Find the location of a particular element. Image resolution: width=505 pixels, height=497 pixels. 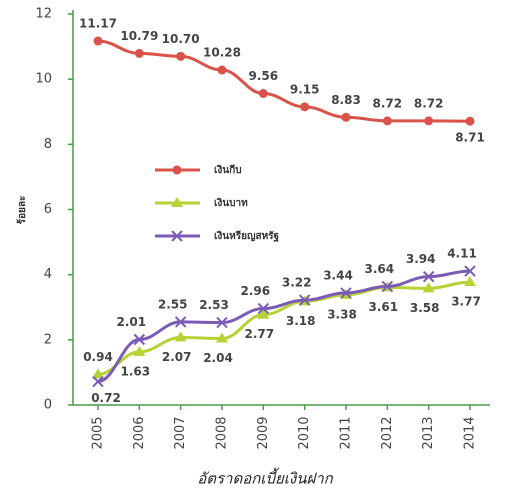

data-label: 2.53 is located at coordinates (214, 305).